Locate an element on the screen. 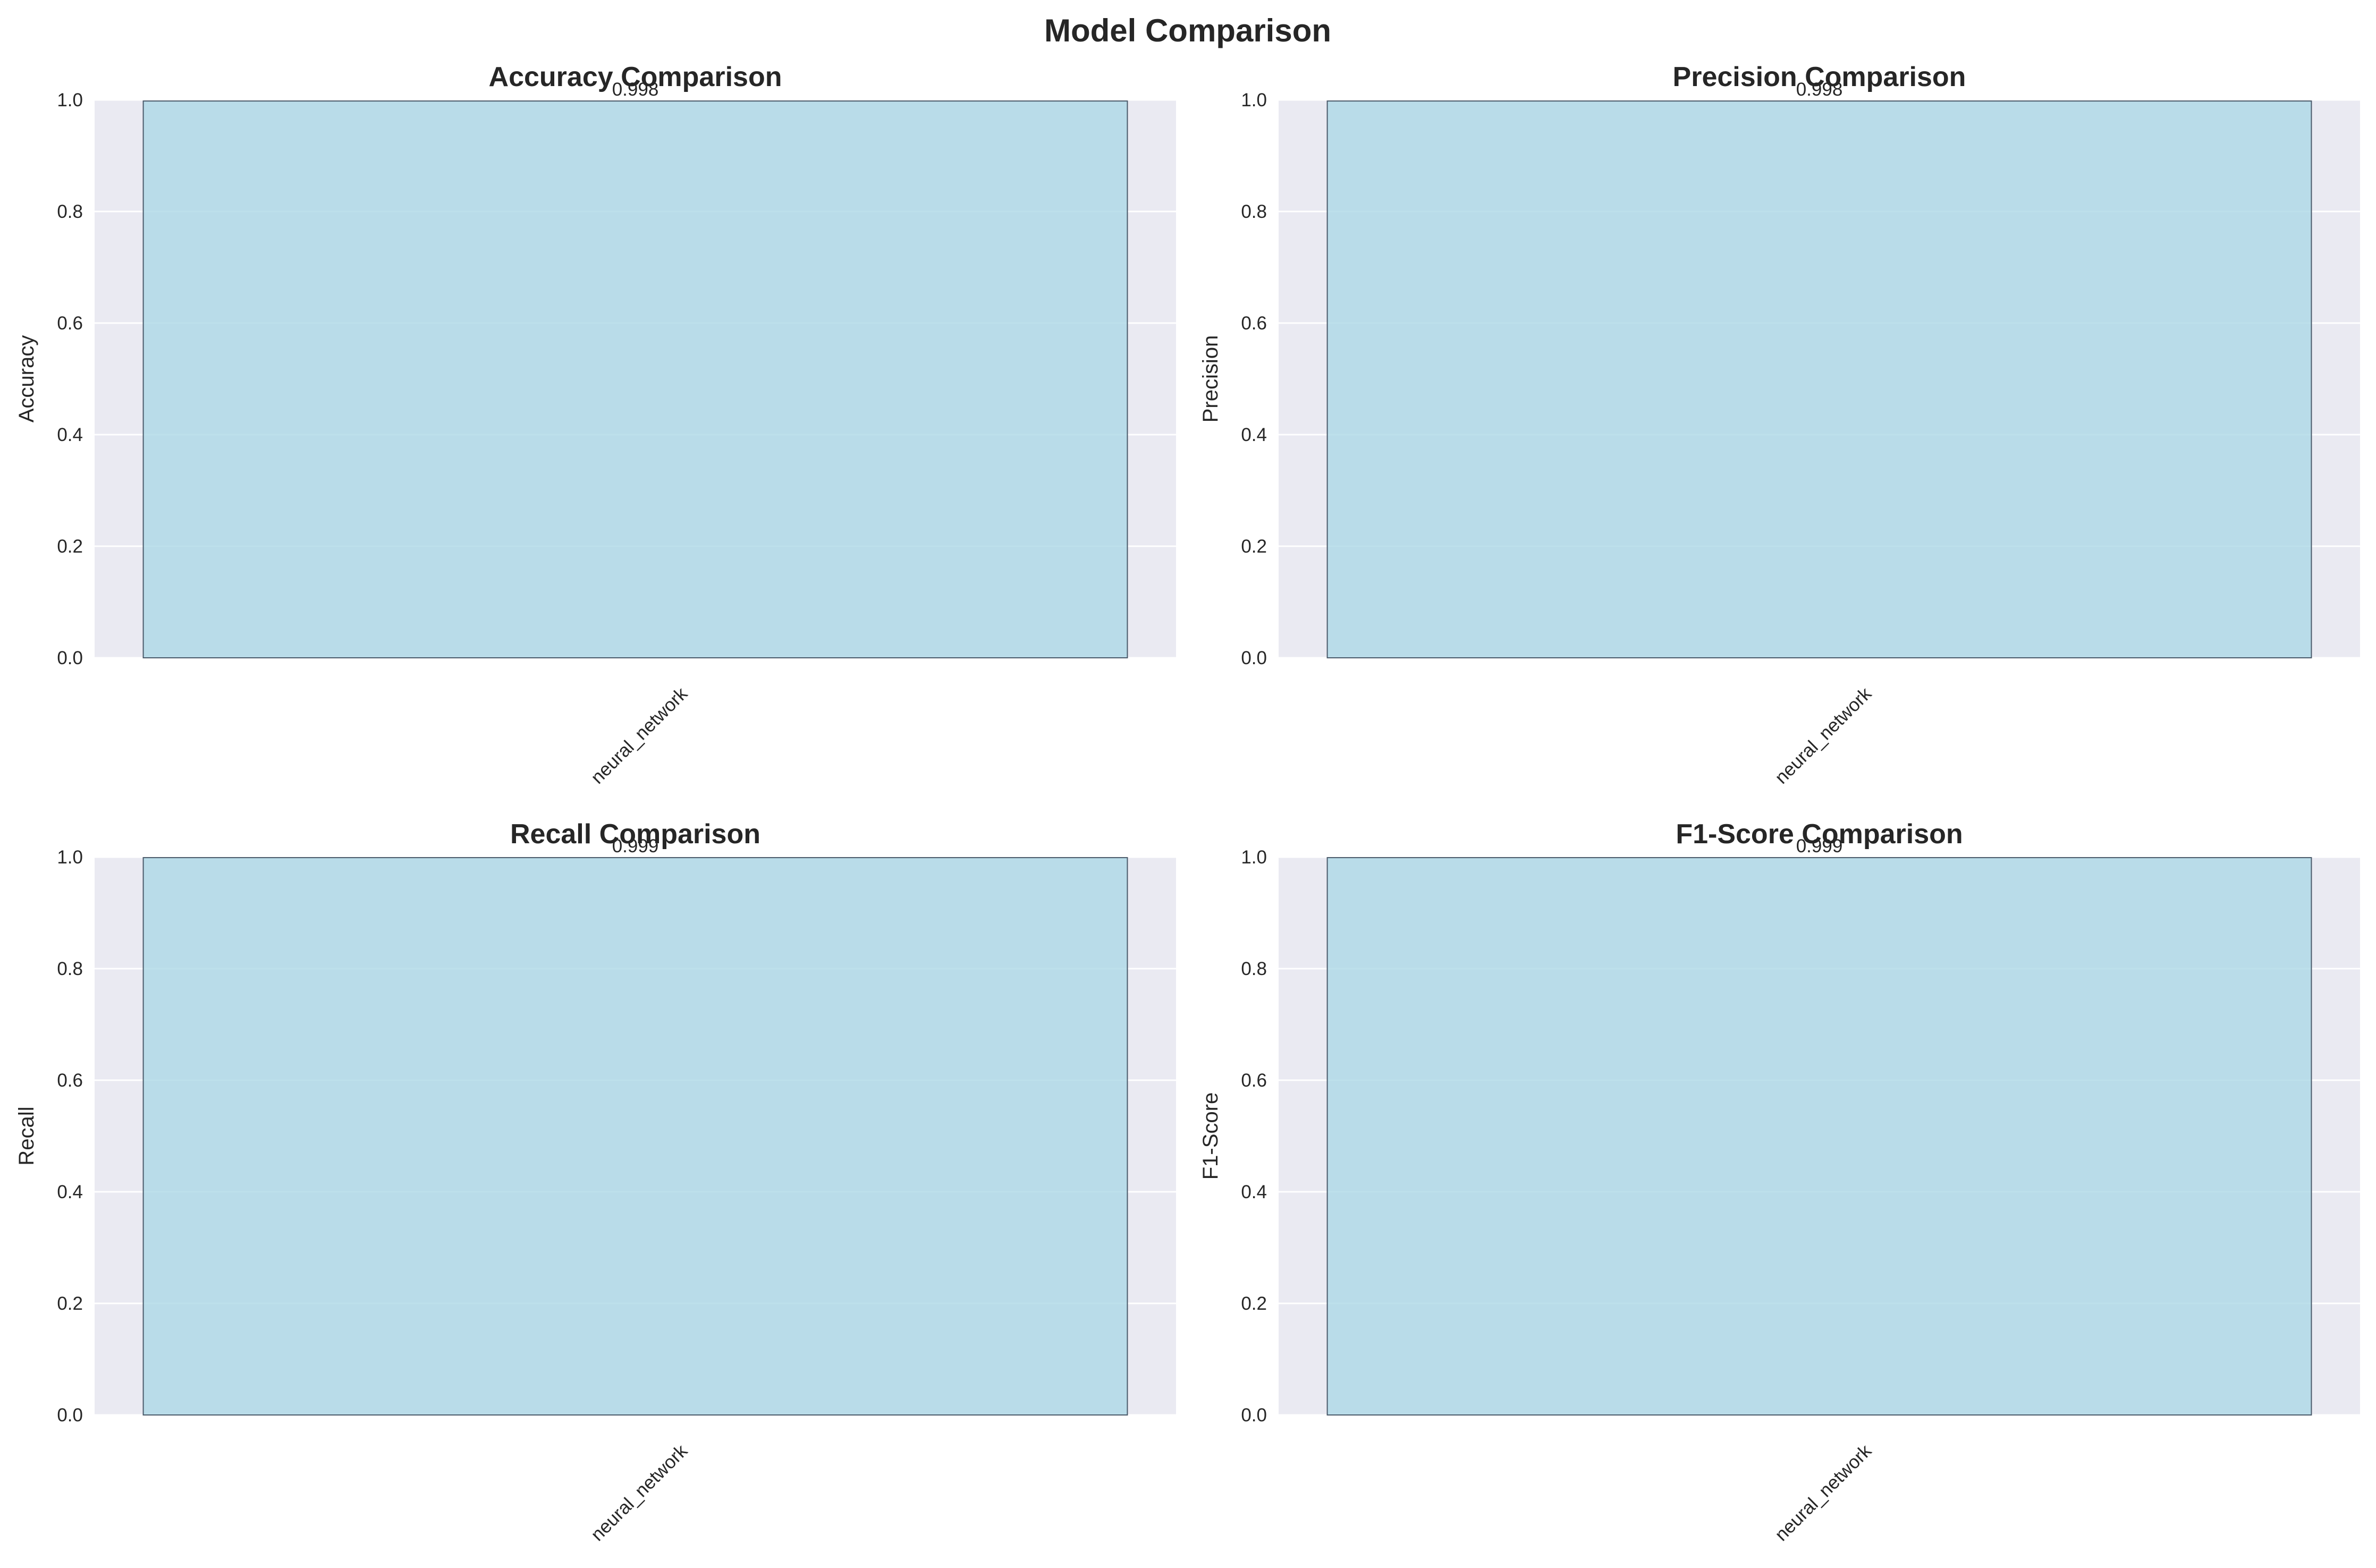 This screenshot has width=2376, height=1568. subplot-title: Recall Comparison is located at coordinates (635, 834).